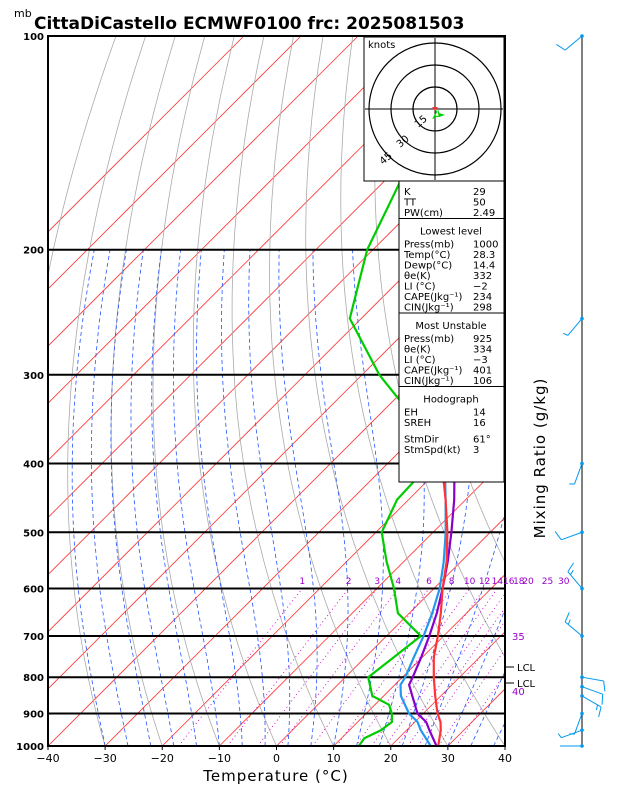  I want to click on adiabat-label-40: 40, so click(518, 692).